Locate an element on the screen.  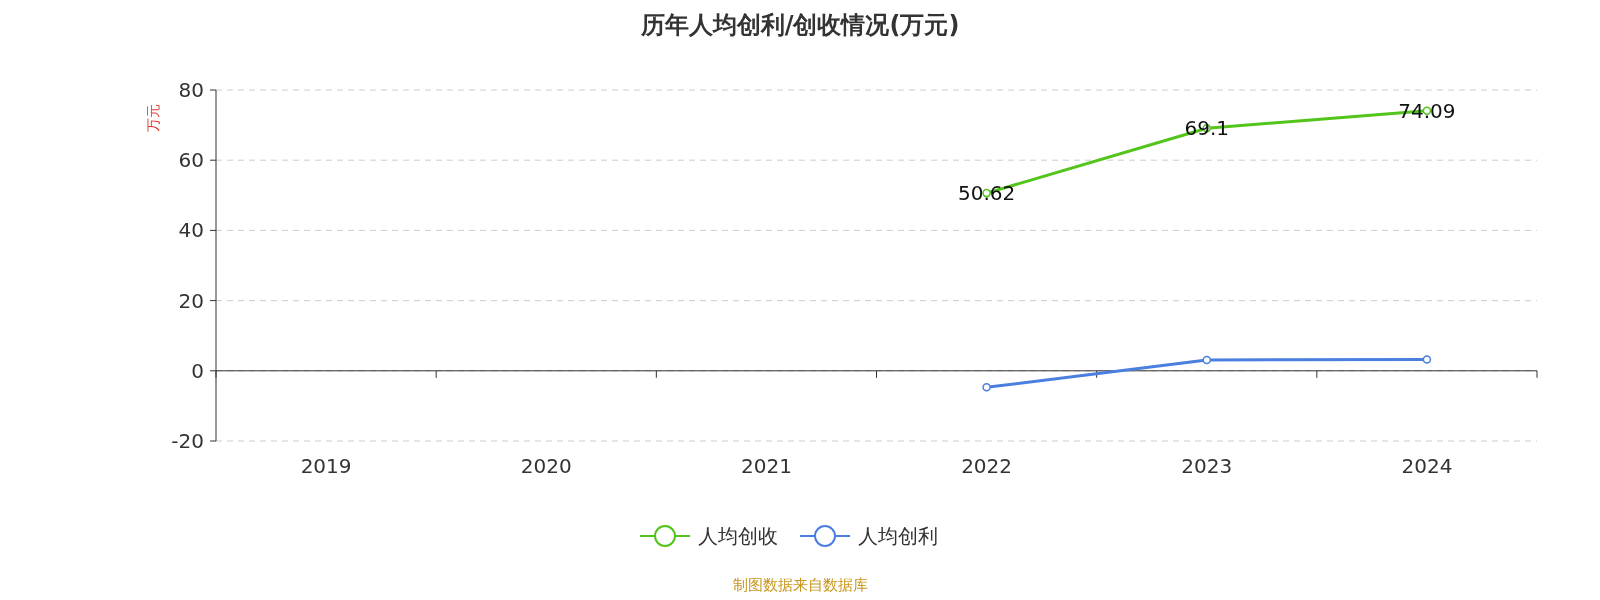
text: 制图数据来自数据库 is located at coordinates (800, 585).